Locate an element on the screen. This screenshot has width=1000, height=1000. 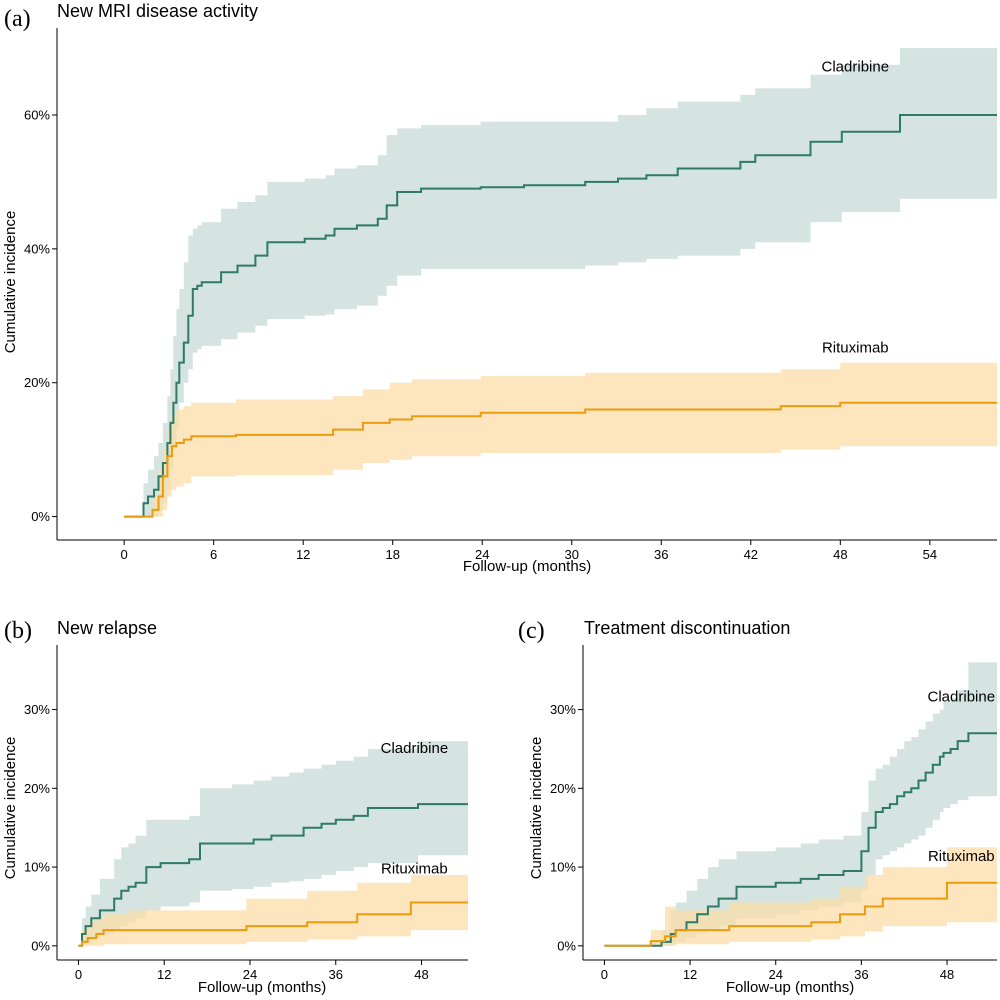
x-tick-label: 30 is located at coordinates (572, 554).